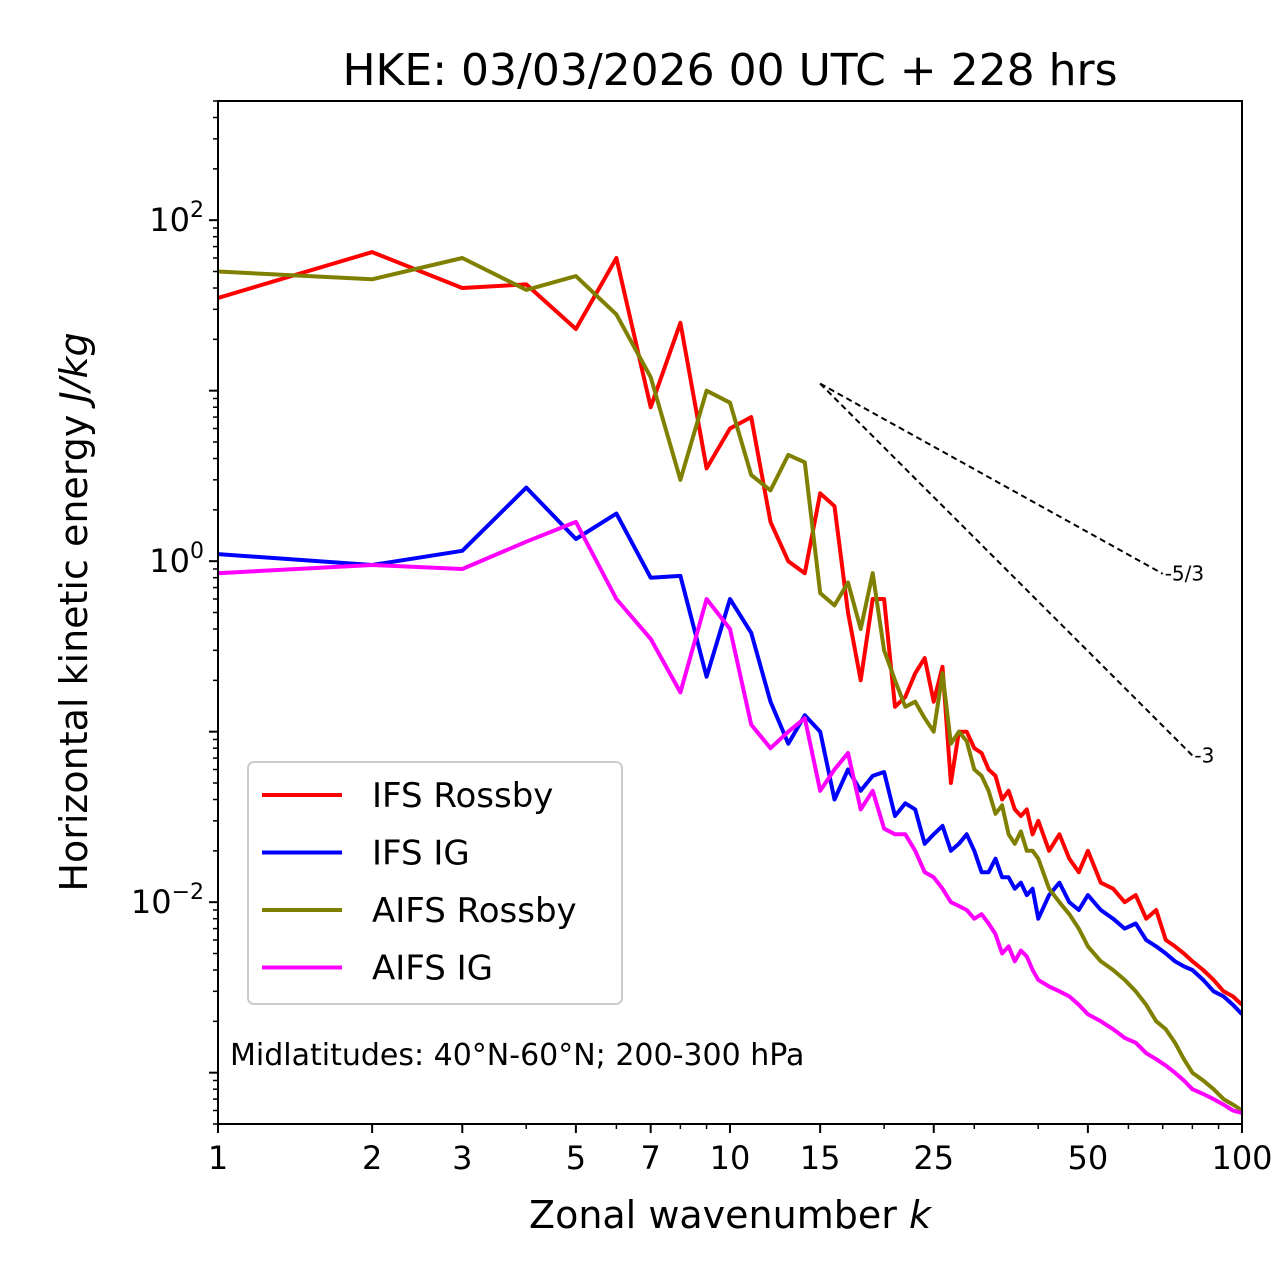  I want to click on legend: IFS Rossby IFS IG AIFS Rossby AIFS IG, so click(435, 883).